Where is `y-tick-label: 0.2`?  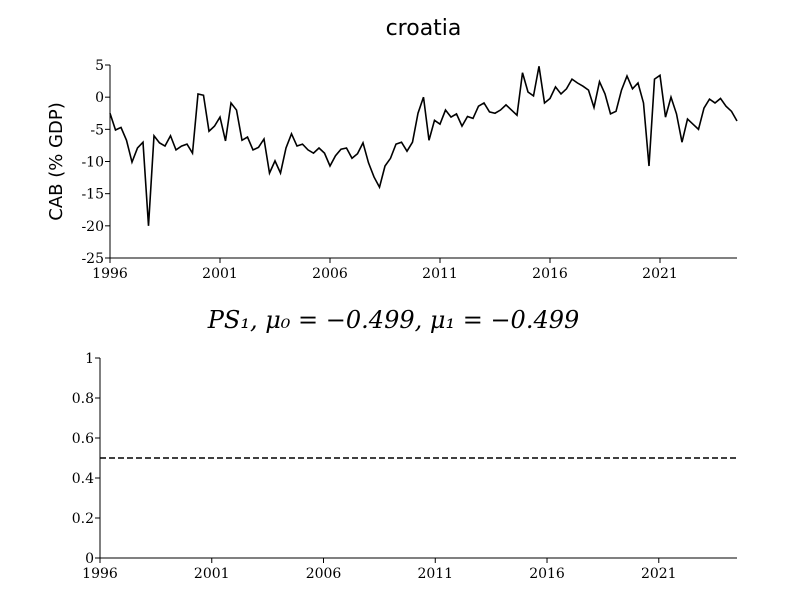
y-tick-label: 0.2 is located at coordinates (83, 519).